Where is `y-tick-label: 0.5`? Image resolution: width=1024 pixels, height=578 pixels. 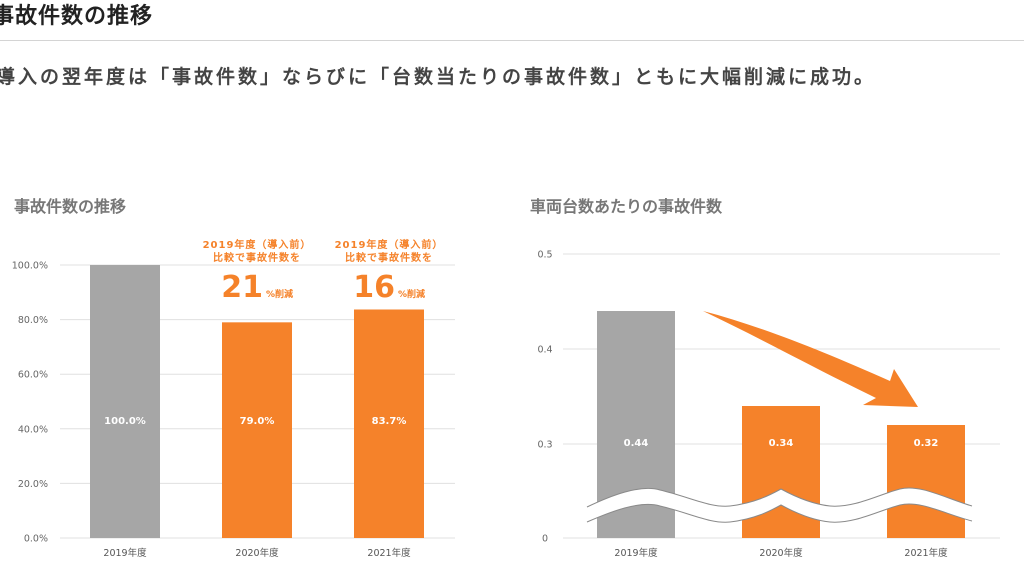
y-tick-label: 0.5 is located at coordinates (544, 255).